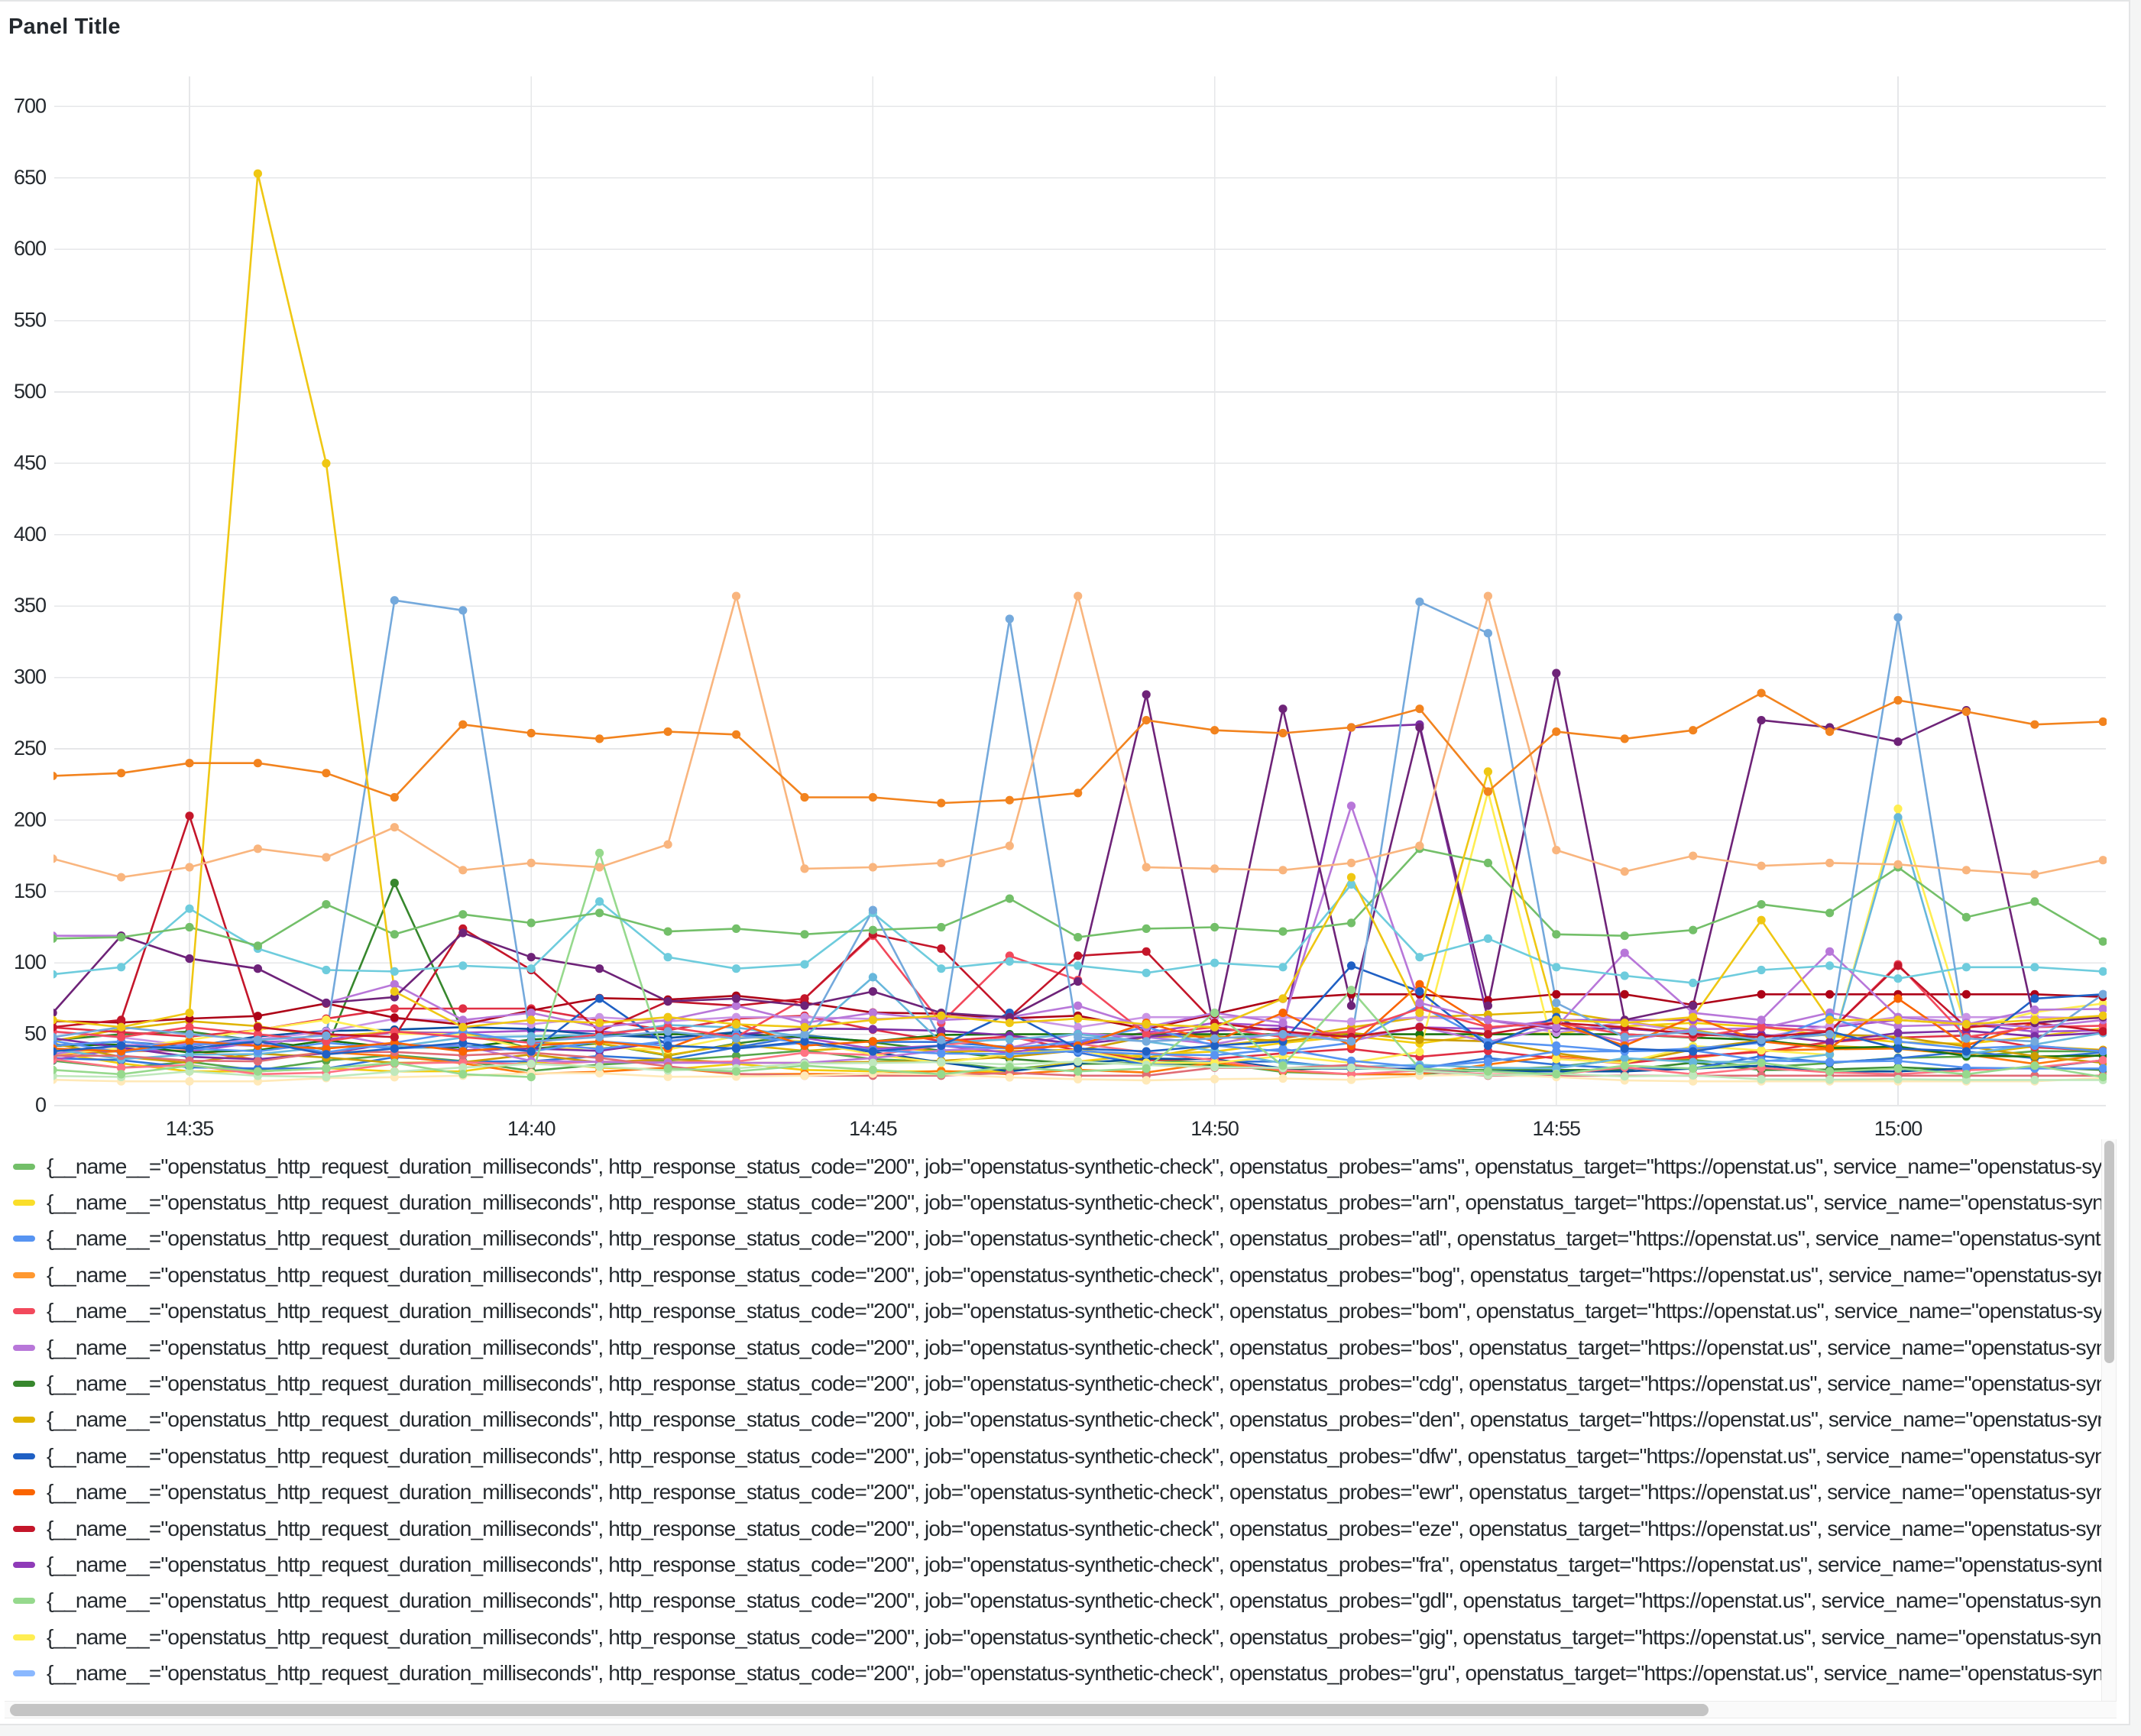  I want to click on svg-text: 100, so click(30, 962).